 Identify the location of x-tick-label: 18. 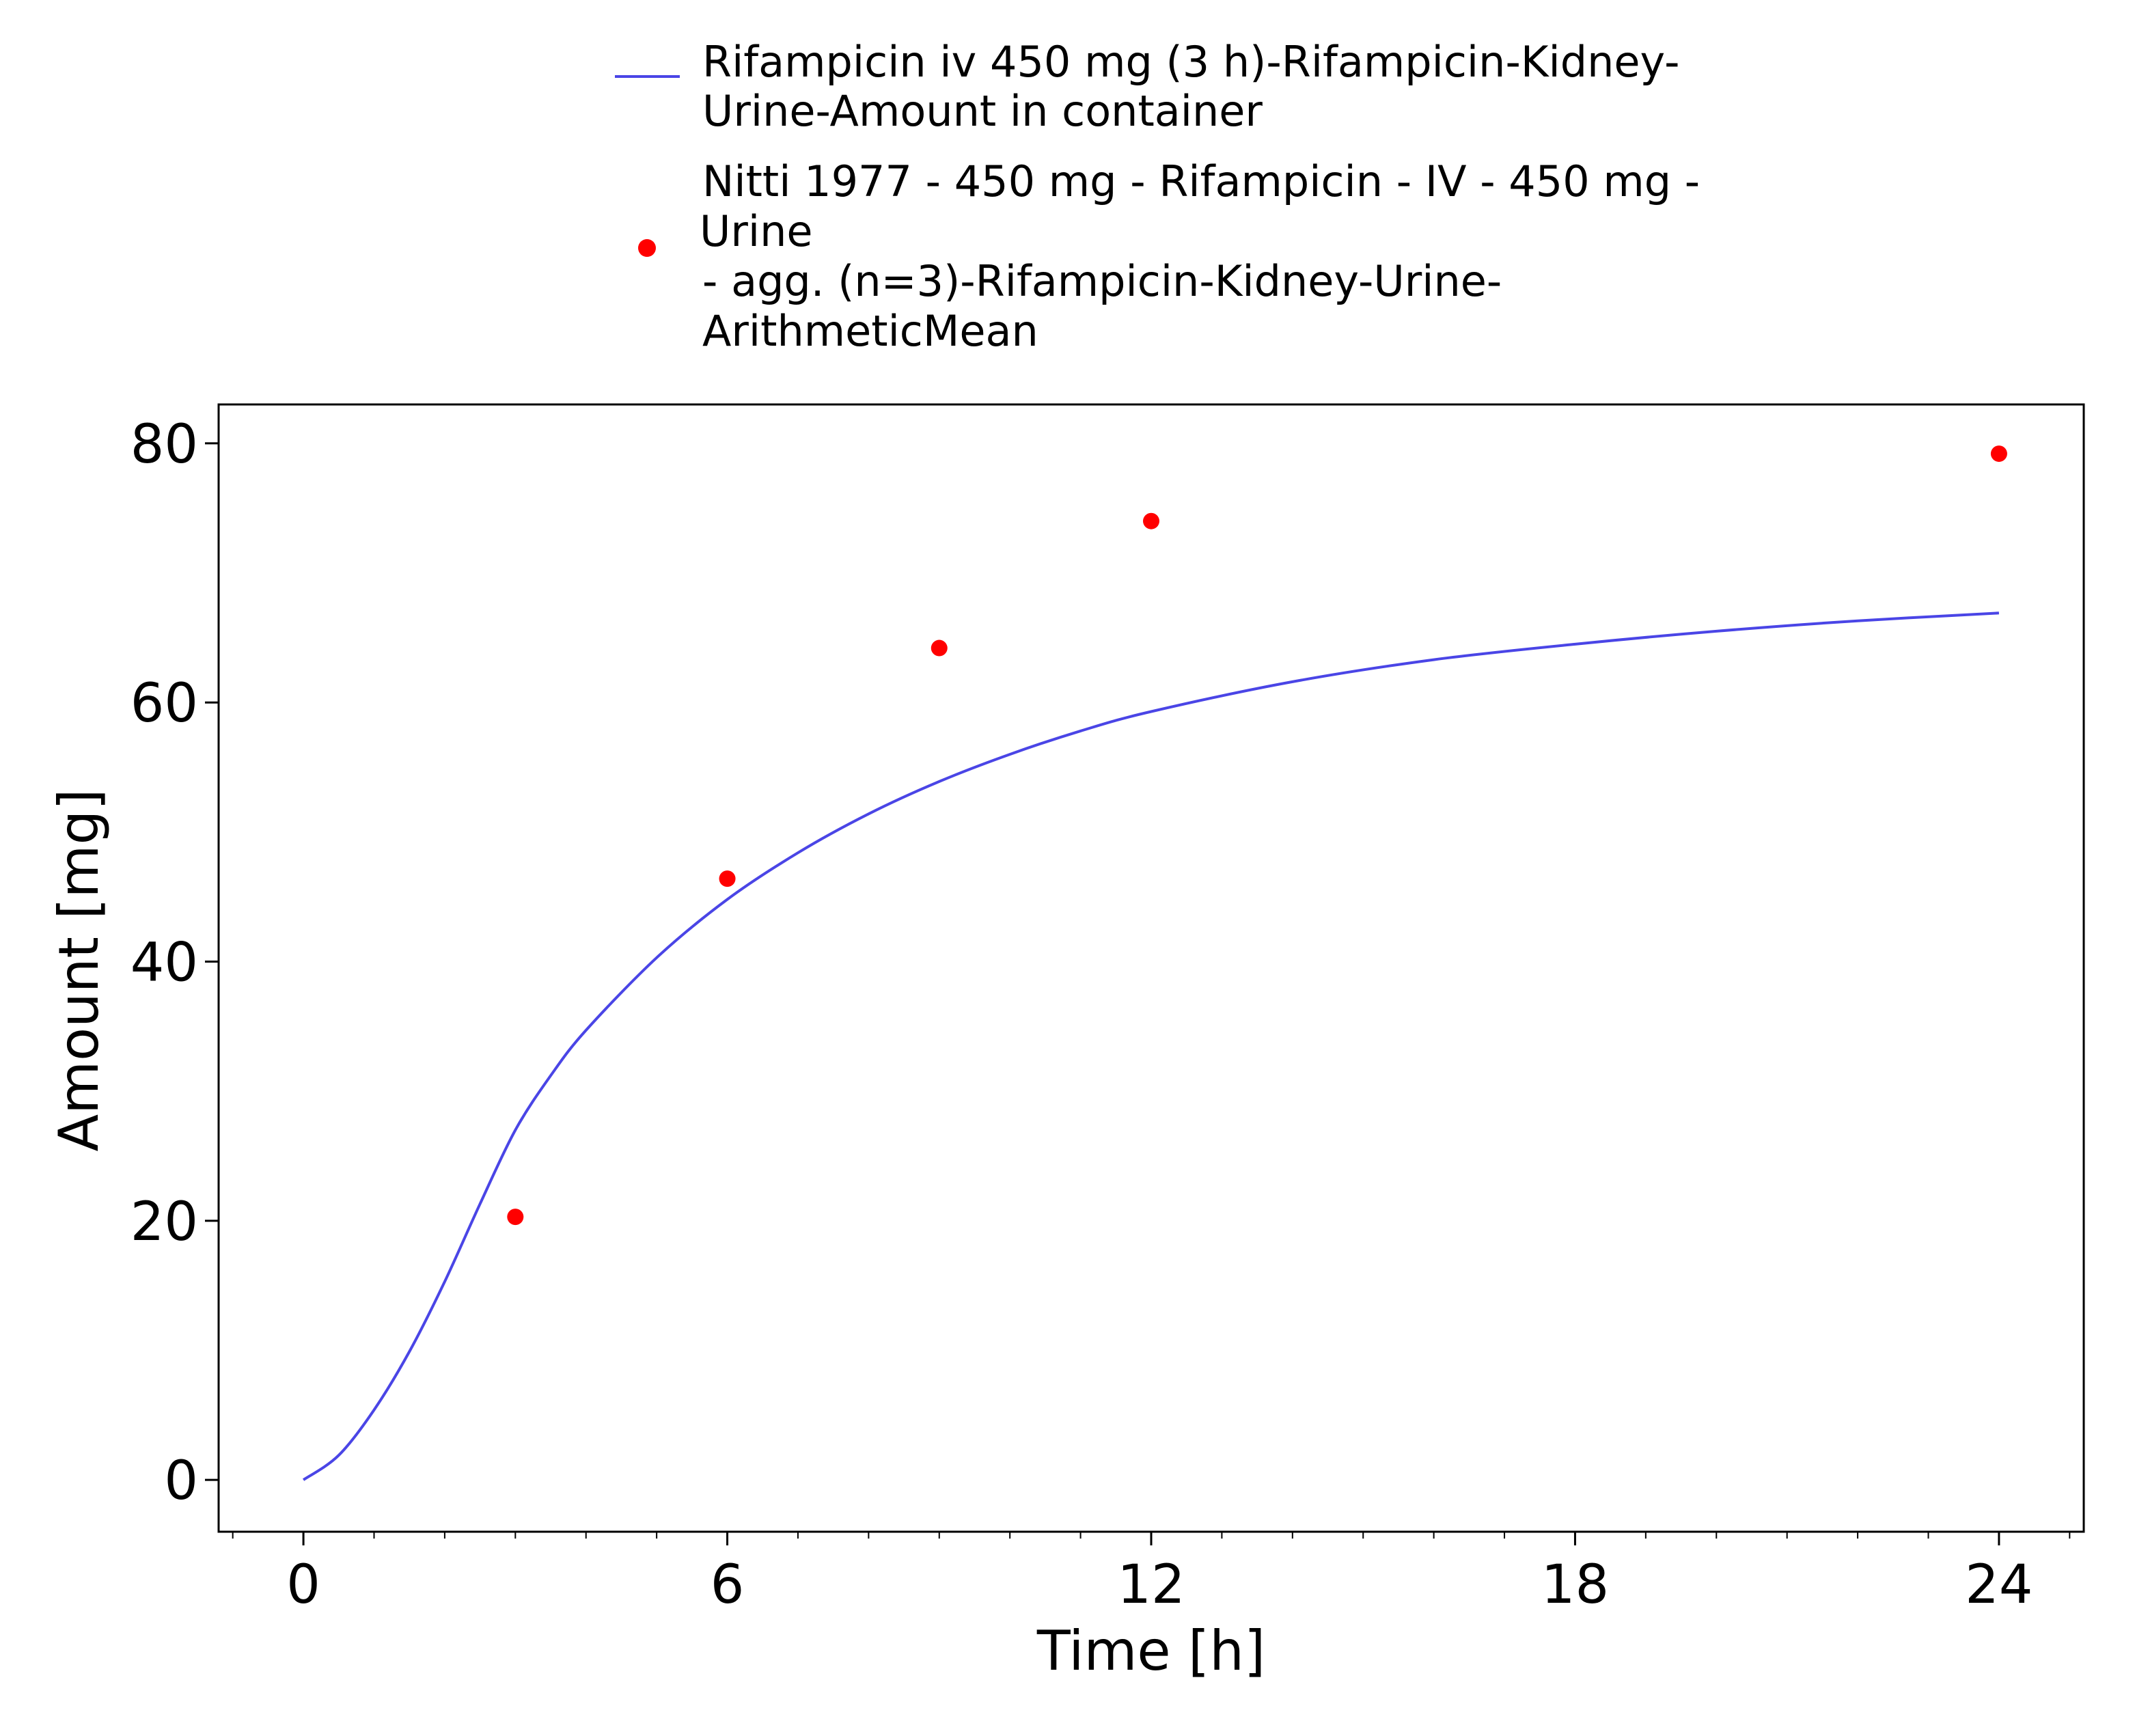
(1575, 1585).